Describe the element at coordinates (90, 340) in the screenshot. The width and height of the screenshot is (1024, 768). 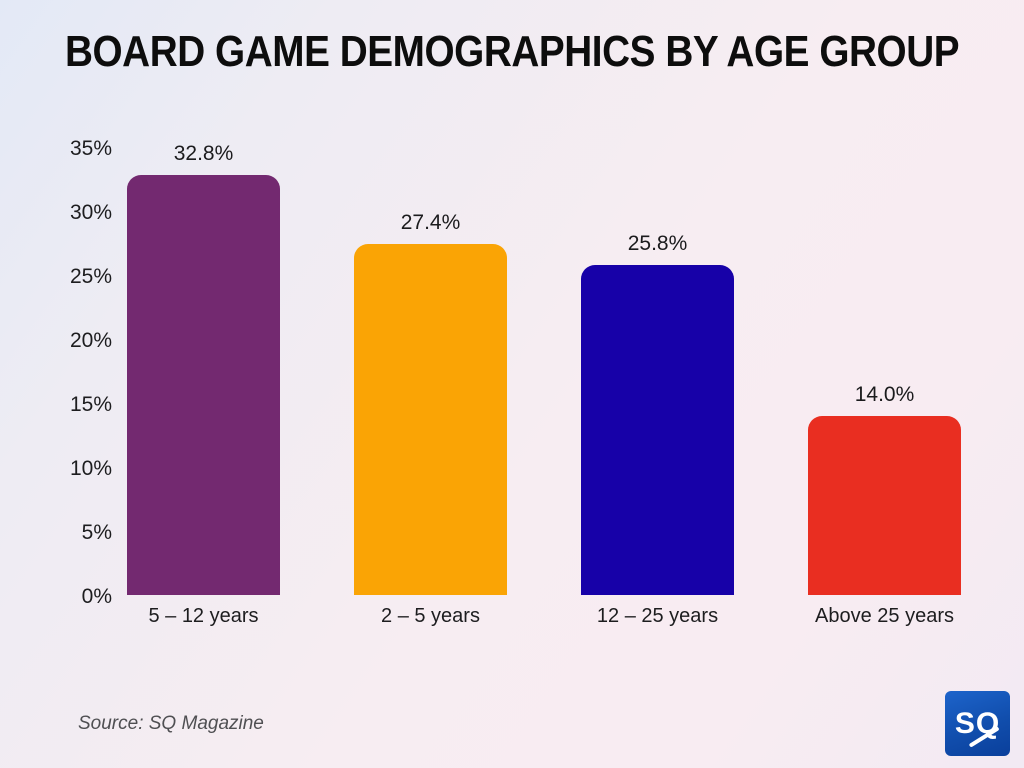
I see `y-axis-tick-label: 20%` at that location.